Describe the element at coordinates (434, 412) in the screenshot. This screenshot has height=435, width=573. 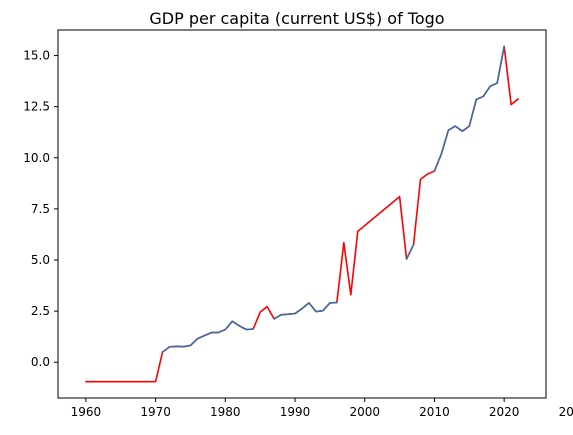
I see `x-tick-label: 2010` at that location.